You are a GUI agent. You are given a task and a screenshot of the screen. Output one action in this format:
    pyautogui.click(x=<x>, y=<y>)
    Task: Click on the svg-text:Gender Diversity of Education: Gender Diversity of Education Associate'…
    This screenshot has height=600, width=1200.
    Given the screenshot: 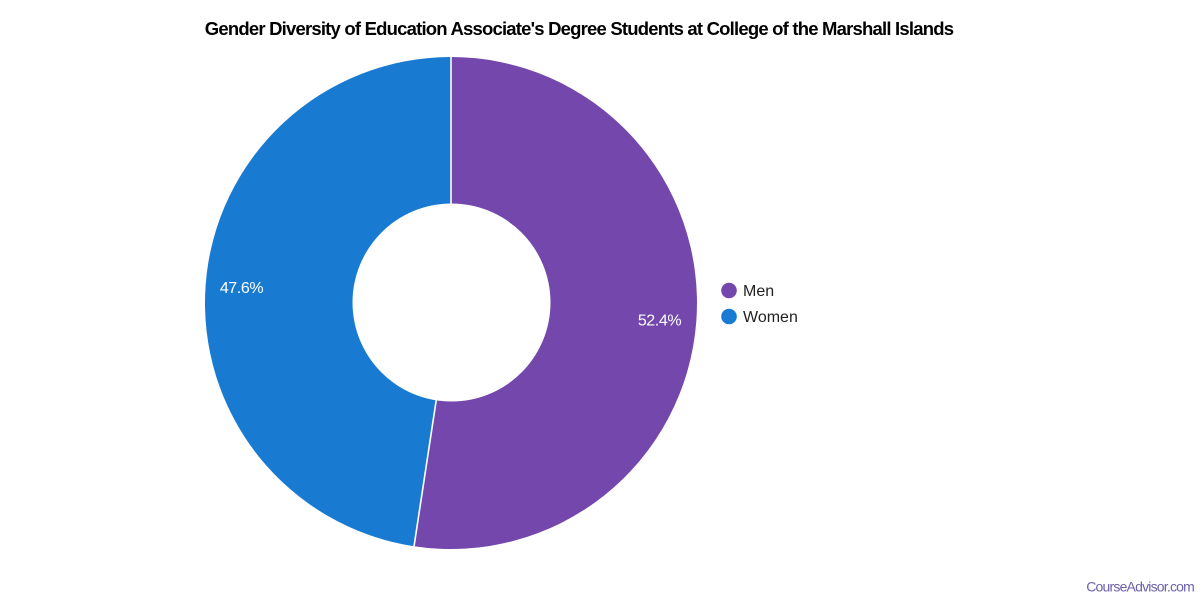 What is the action you would take?
    pyautogui.click(x=579, y=28)
    